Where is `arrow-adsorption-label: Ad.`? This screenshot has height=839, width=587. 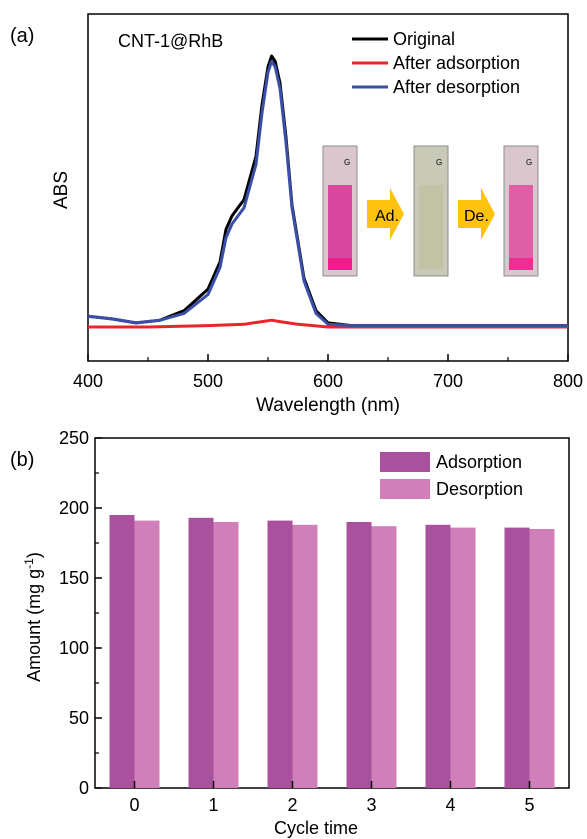
arrow-adsorption-label: Ad. is located at coordinates (387, 216).